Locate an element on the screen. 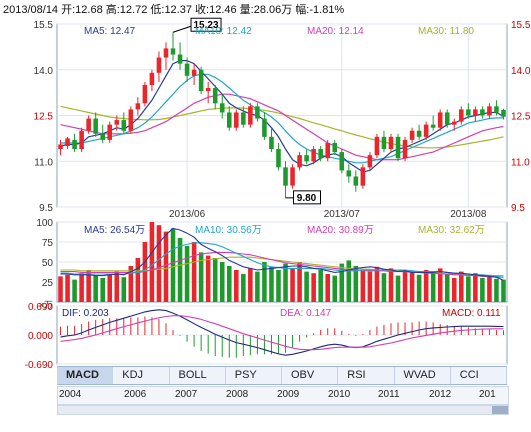  tab-wvad: WVAD is located at coordinates (423, 375).